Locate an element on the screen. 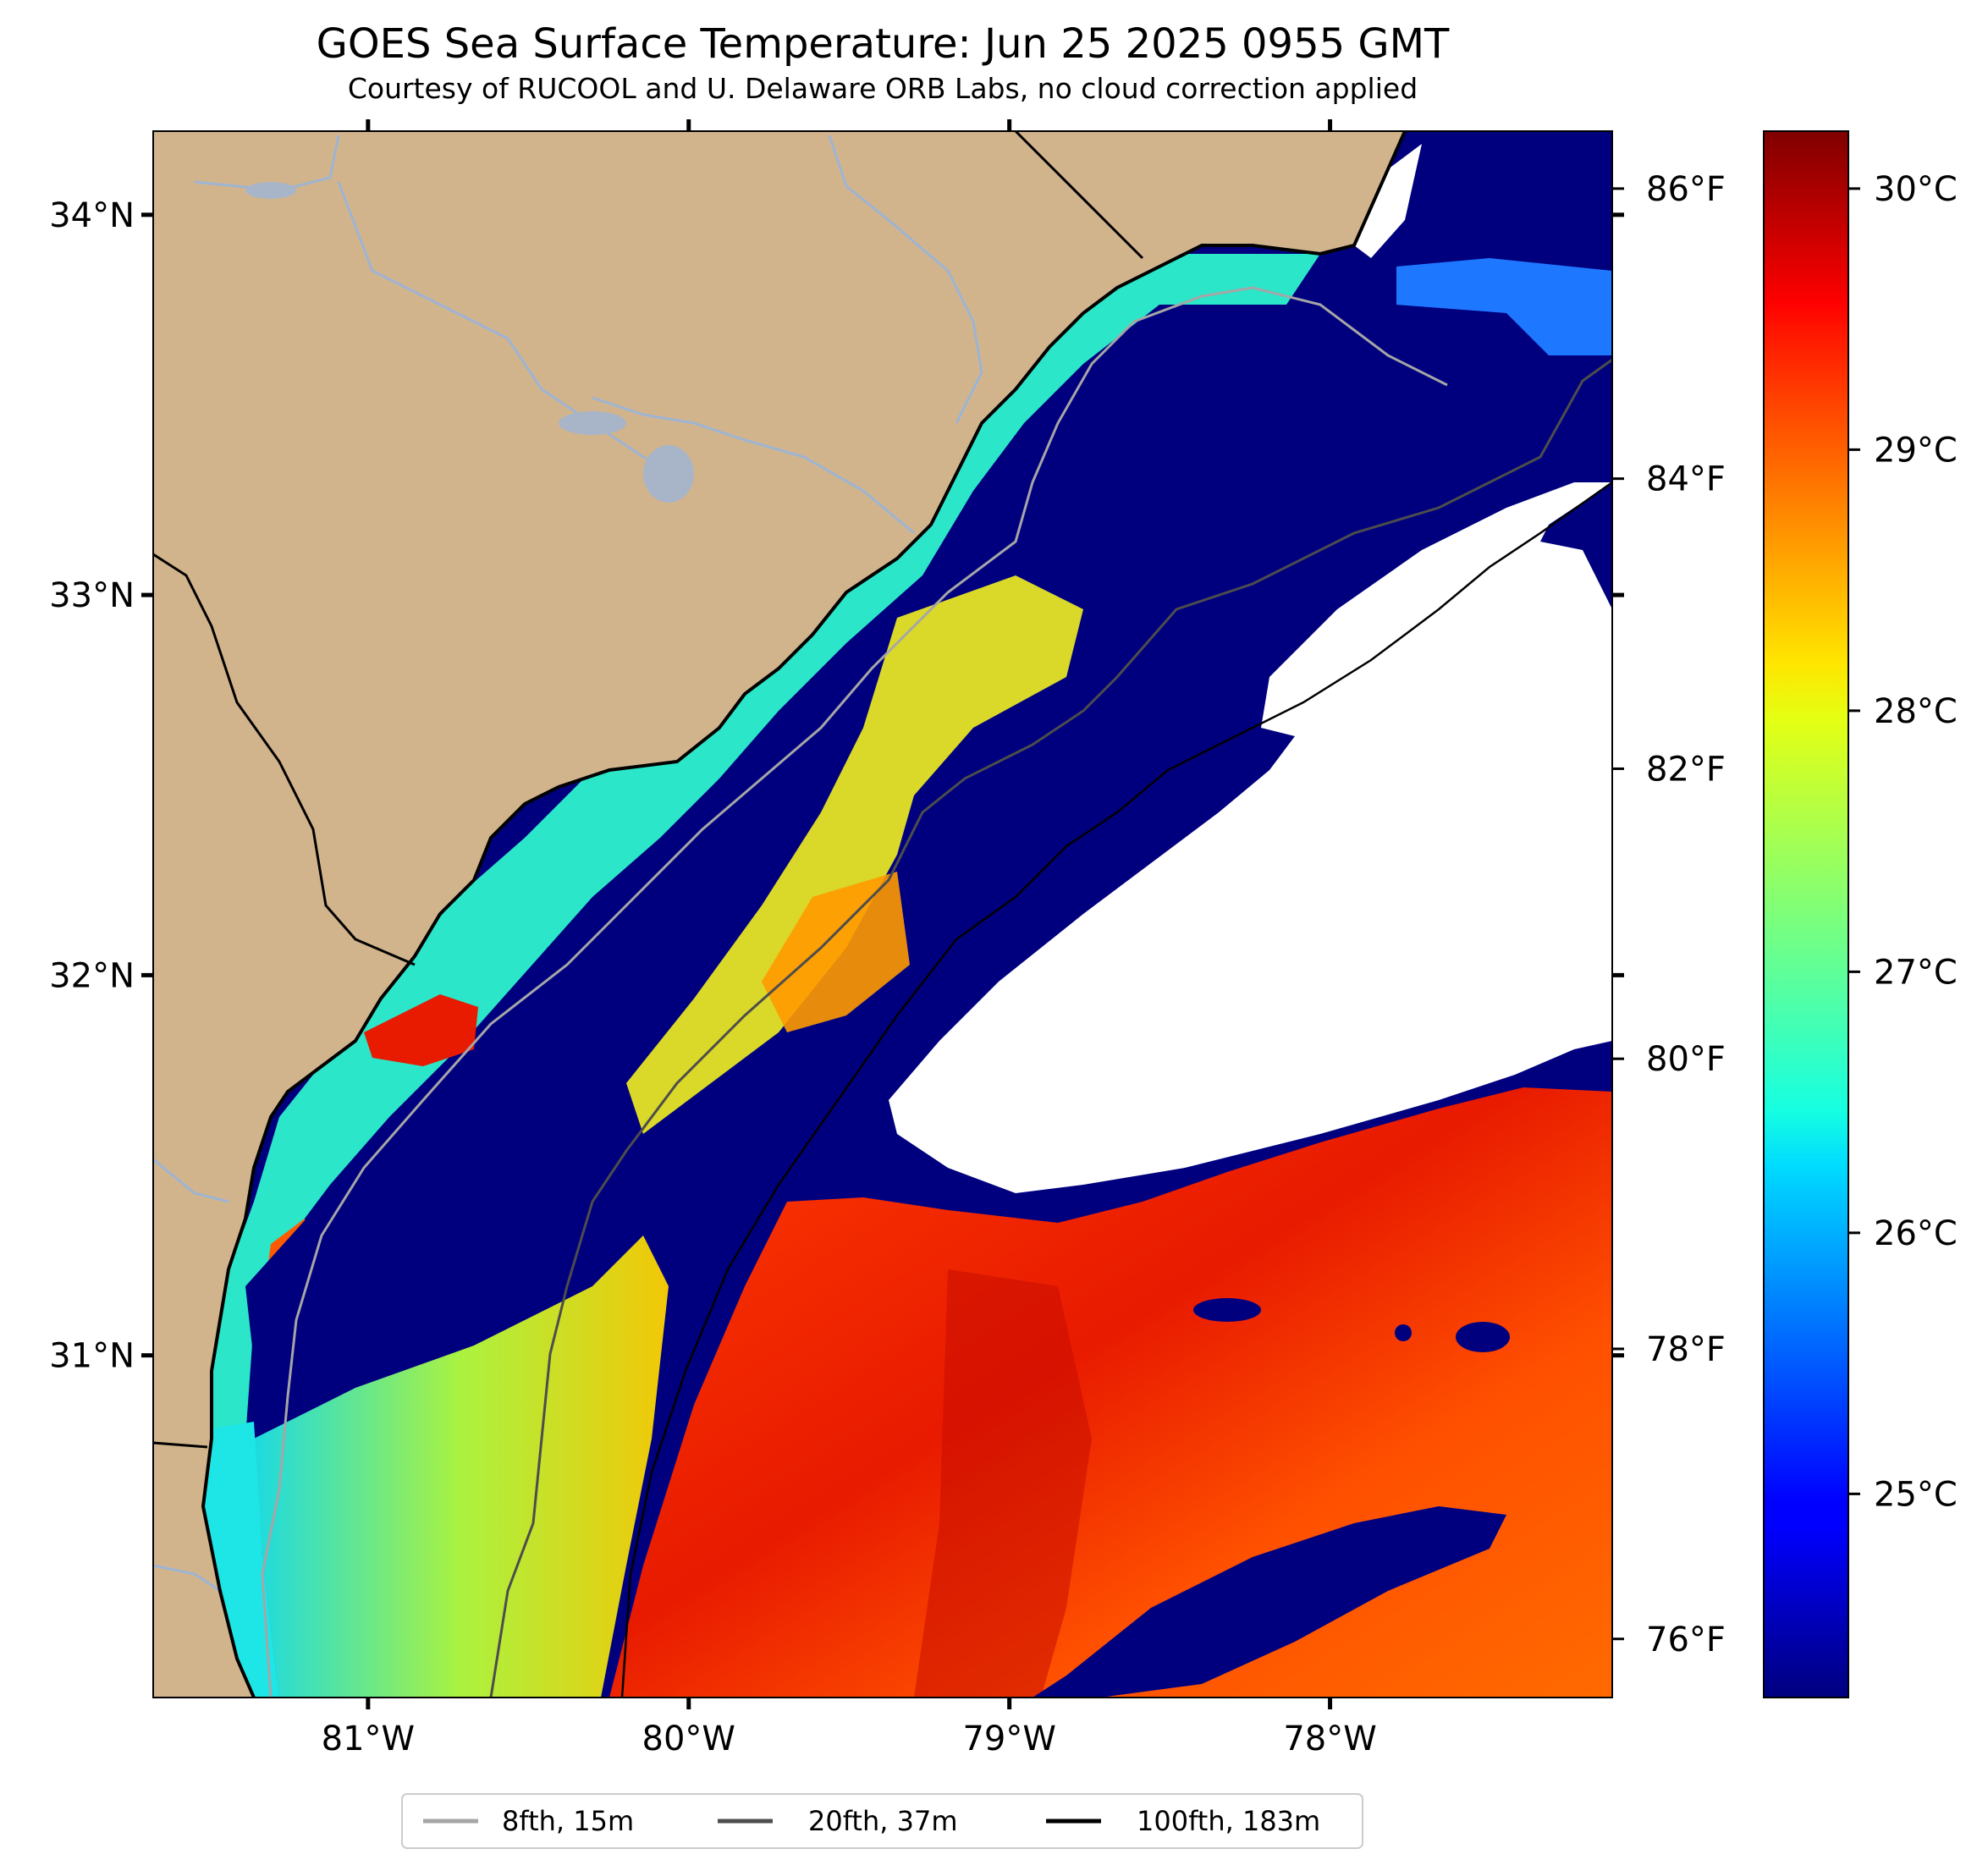 The width and height of the screenshot is (1988, 1871). isobath-legend: 8fth, 15m 20fth, 37m 100fth, 183m is located at coordinates (882, 1821).